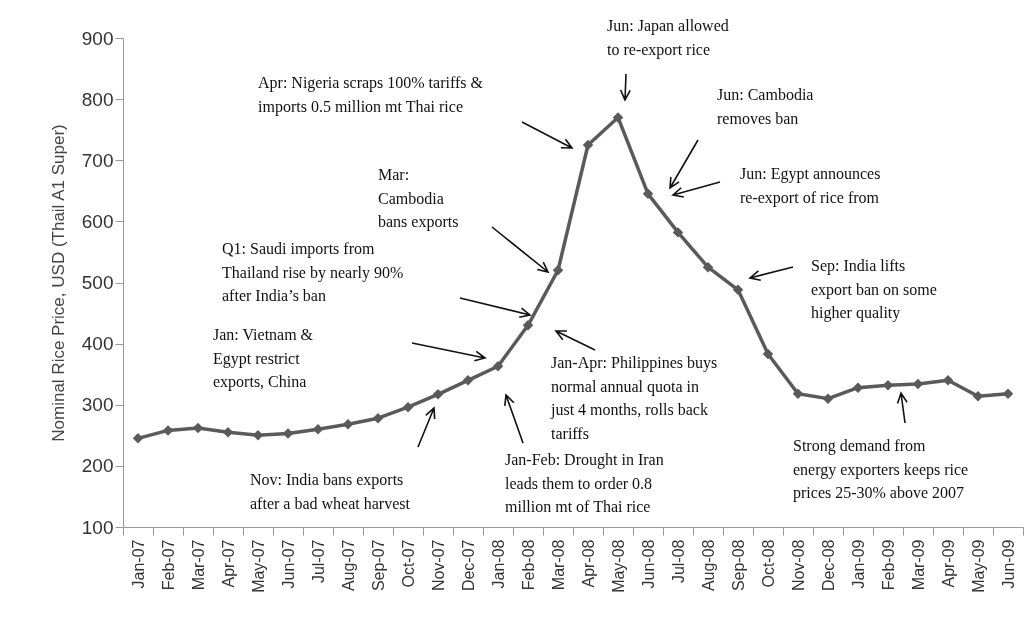 This screenshot has width=1025, height=630. What do you see at coordinates (765, 106) in the screenshot?
I see `annotation: Jun: Cambodia removes ban` at bounding box center [765, 106].